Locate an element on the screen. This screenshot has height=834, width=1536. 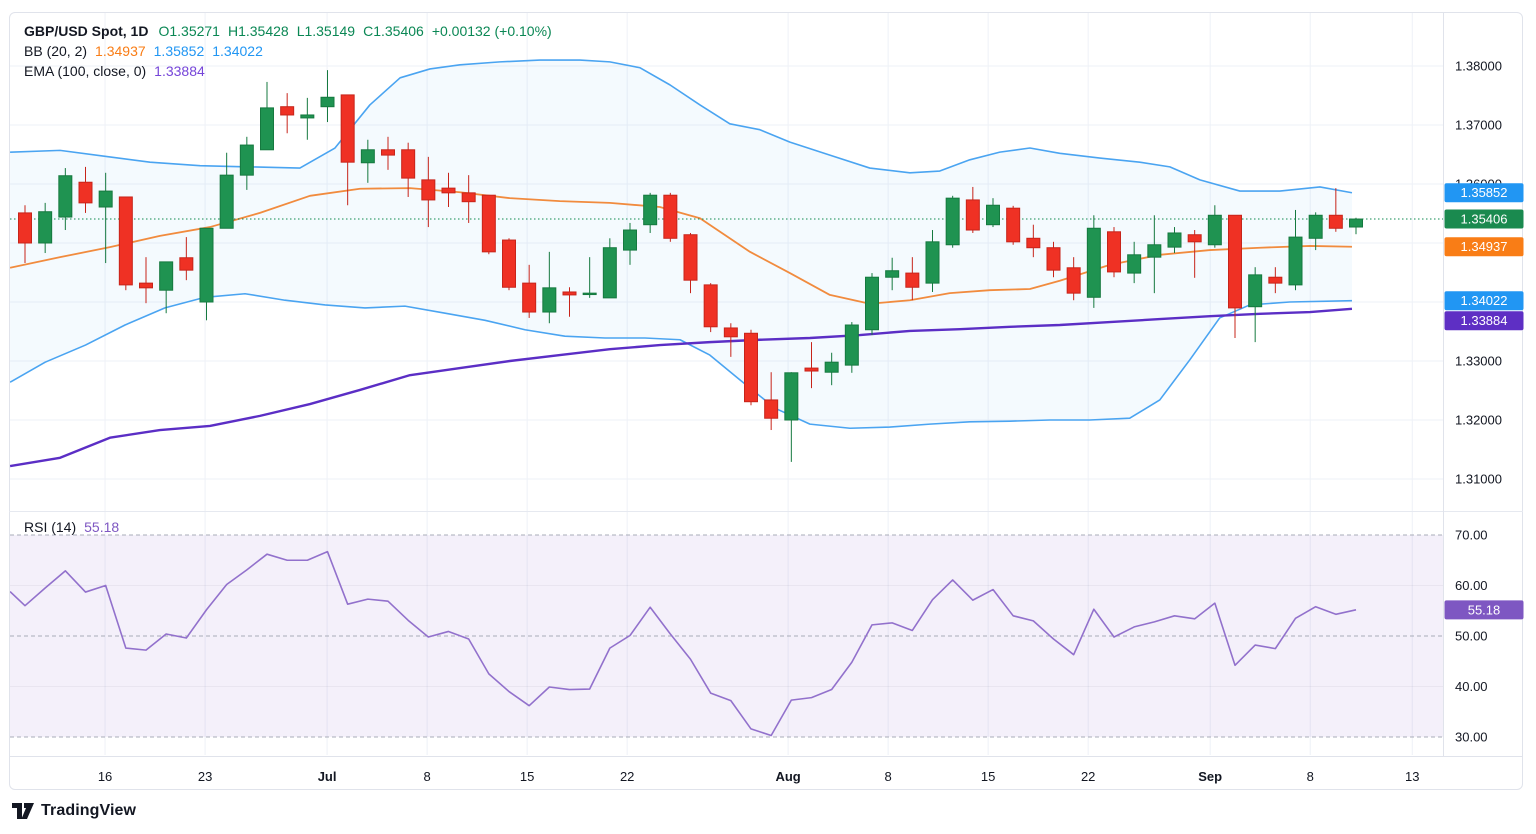
time-axis: 16 23 Jul 8 15 22 Aug 8 15 22 Sep 8 13 is located at coordinates (759, 776).